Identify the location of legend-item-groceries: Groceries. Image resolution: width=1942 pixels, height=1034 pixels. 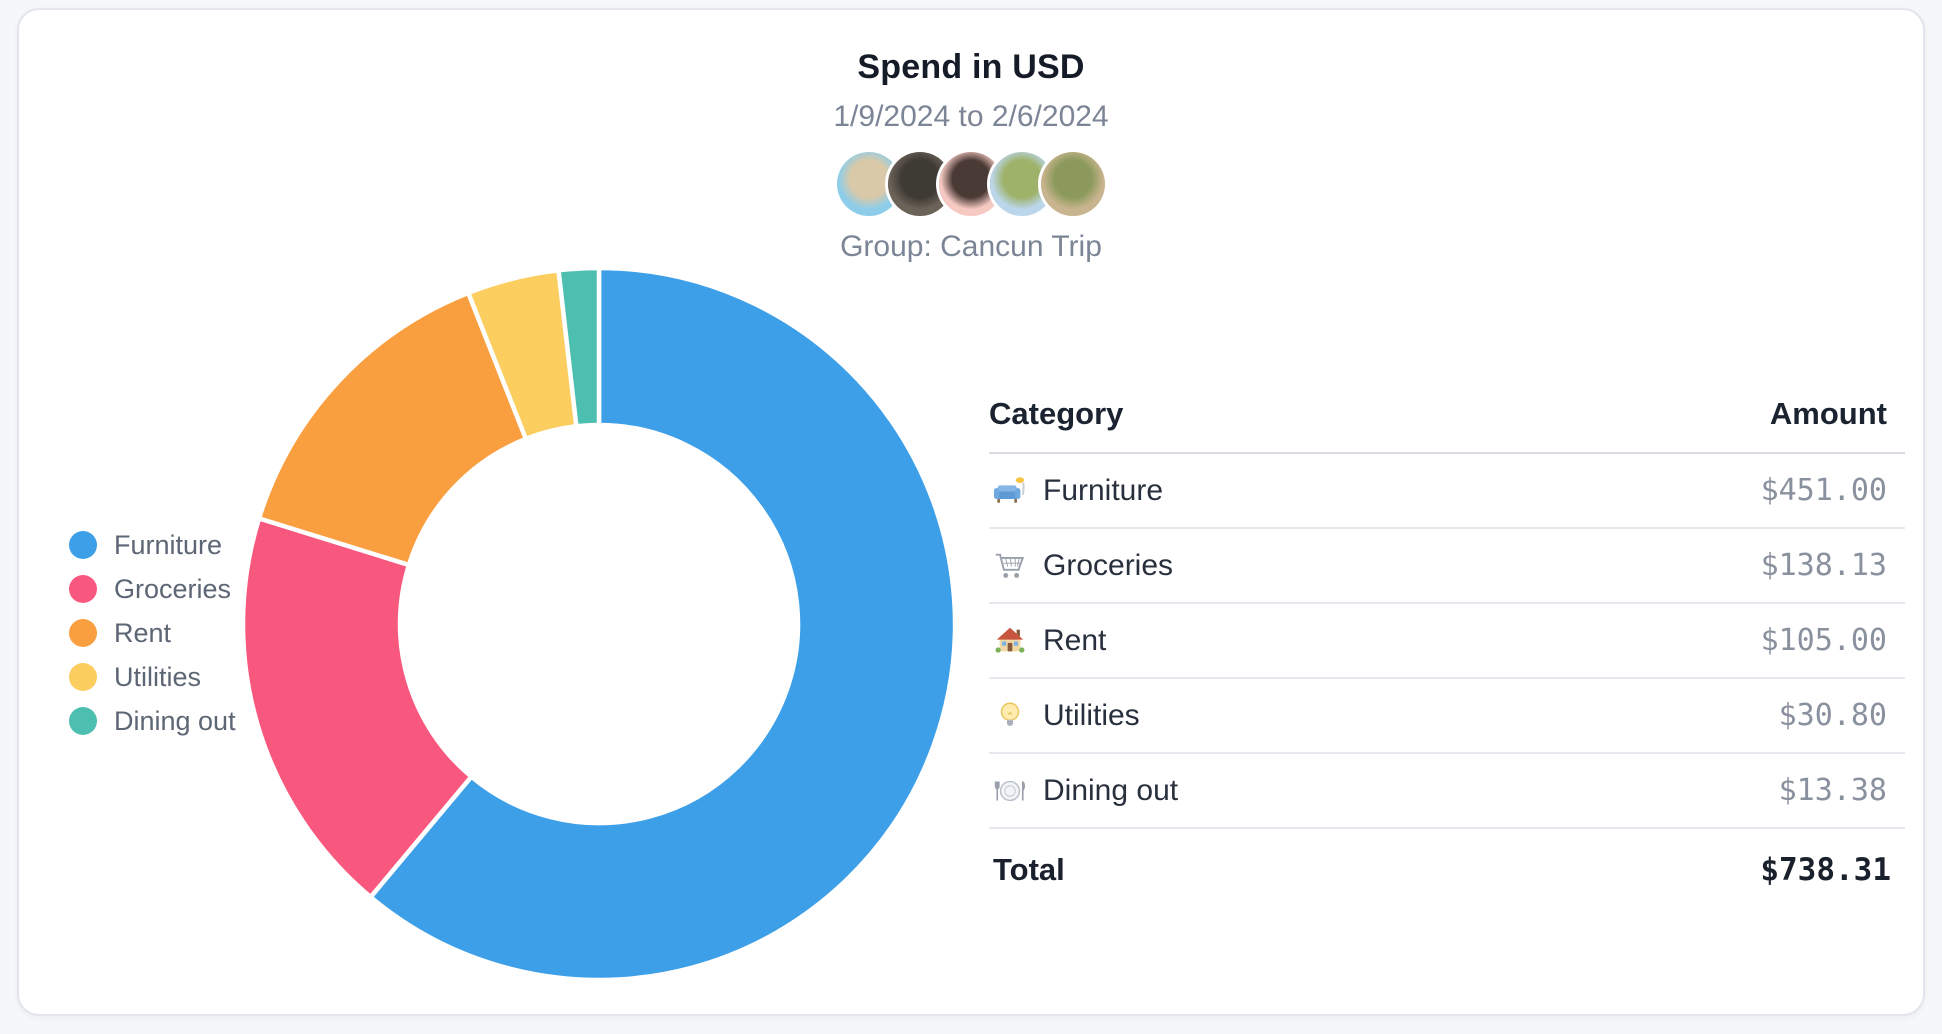
(152, 589).